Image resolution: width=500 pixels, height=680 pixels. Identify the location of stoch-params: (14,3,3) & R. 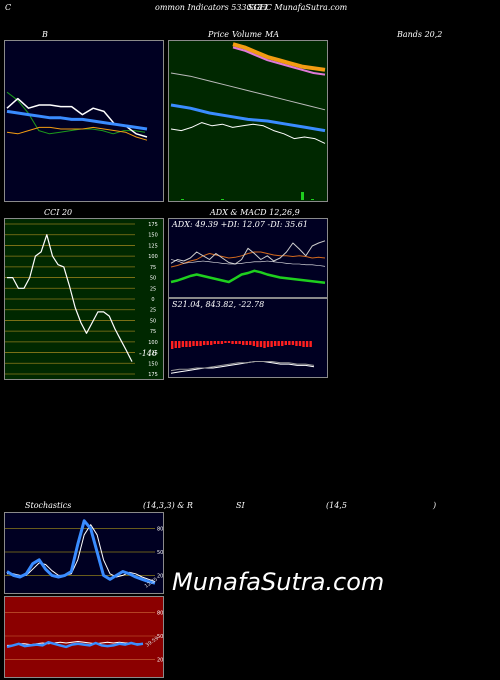
(168, 505).